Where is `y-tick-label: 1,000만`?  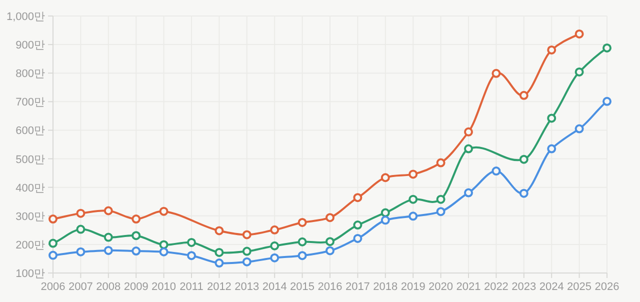 y-tick-label: 1,000만 is located at coordinates (25, 17).